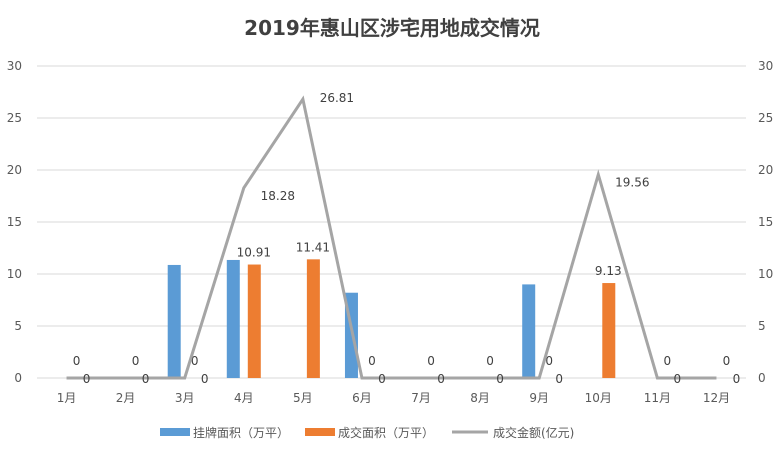  Describe the element at coordinates (14, 170) in the screenshot. I see `y-tick-label: 20` at that location.